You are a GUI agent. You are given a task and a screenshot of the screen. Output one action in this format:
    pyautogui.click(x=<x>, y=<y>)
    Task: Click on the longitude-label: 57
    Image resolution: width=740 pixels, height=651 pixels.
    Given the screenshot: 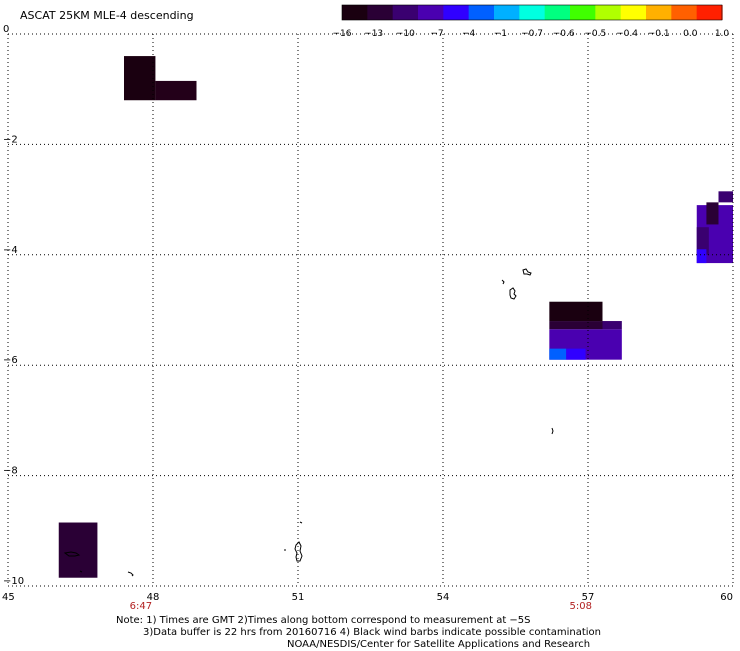 What is the action you would take?
    pyautogui.click(x=588, y=597)
    